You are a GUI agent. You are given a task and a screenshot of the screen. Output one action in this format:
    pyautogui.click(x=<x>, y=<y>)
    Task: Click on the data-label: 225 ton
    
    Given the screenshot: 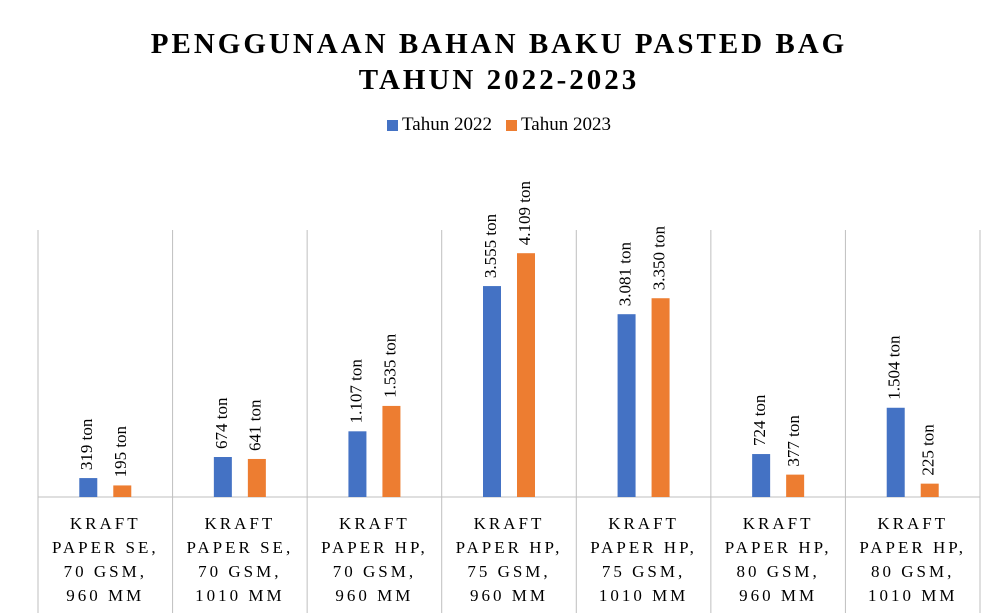 What is the action you would take?
    pyautogui.click(x=928, y=450)
    